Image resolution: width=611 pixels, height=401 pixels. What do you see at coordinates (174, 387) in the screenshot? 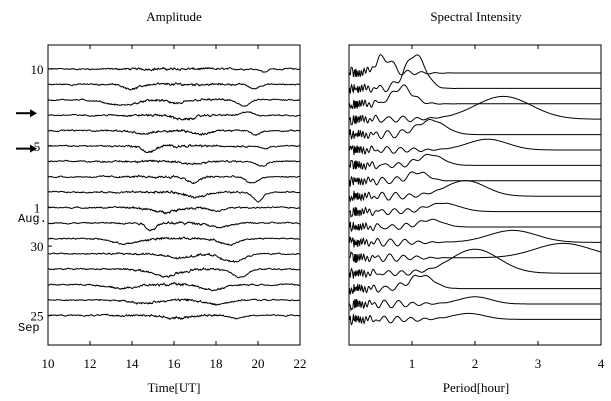
I see `amplitude-x-label: Time[UT]` at bounding box center [174, 387].